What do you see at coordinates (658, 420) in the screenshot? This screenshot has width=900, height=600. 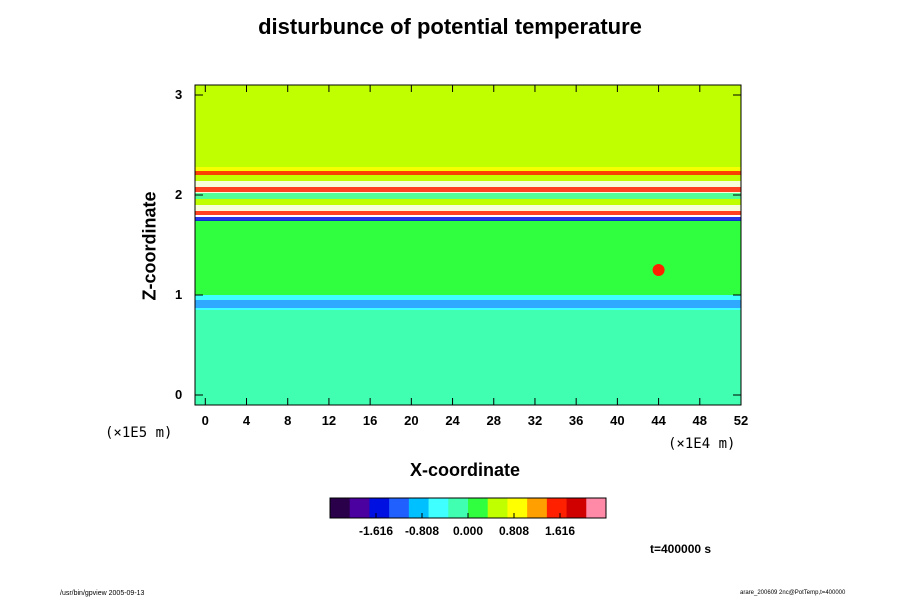 I see `x-tick-label: 44` at bounding box center [658, 420].